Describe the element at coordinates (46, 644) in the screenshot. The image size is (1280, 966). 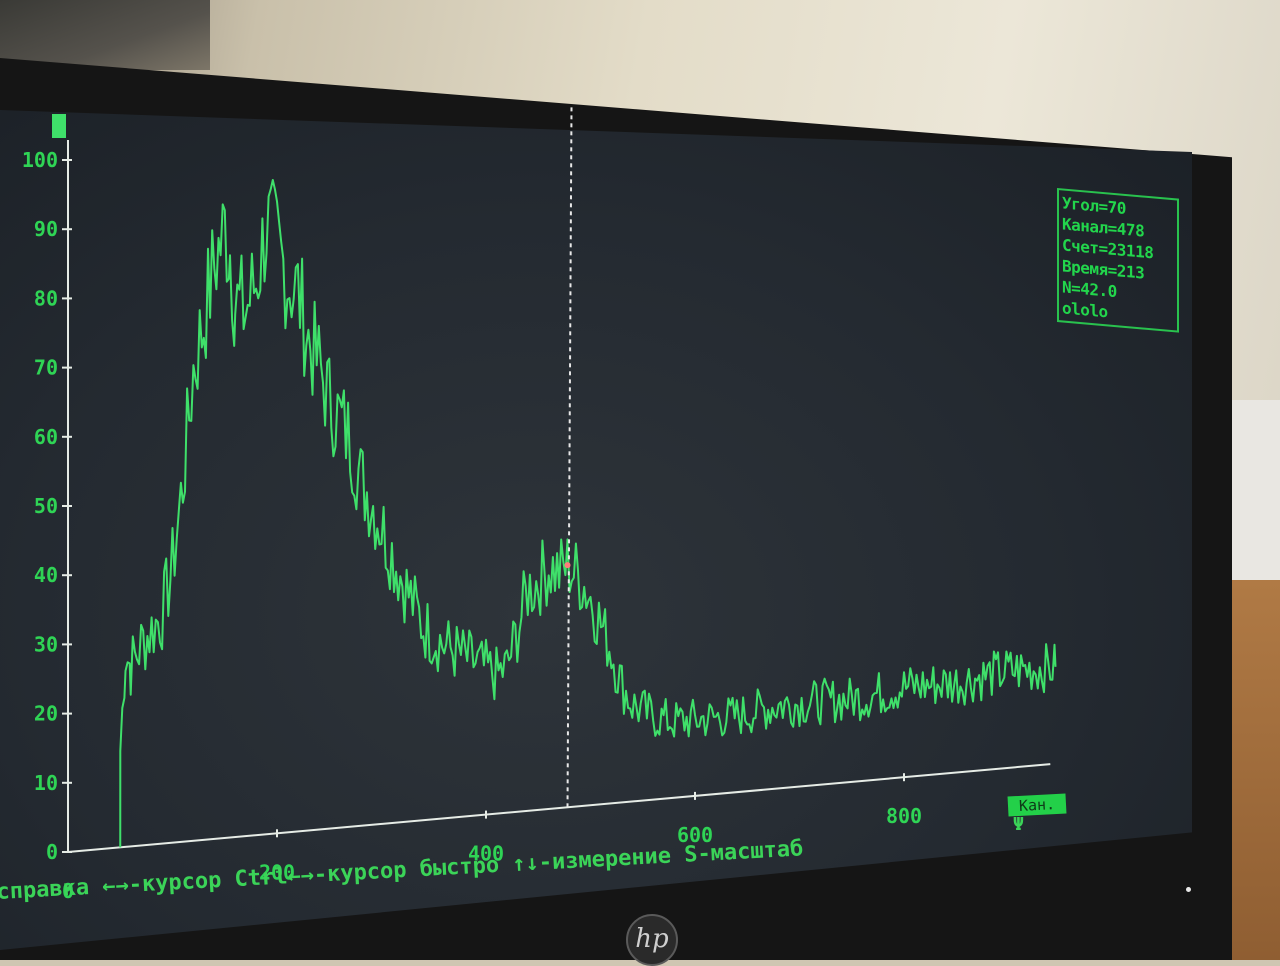
I see `y-tick-label: 30` at that location.